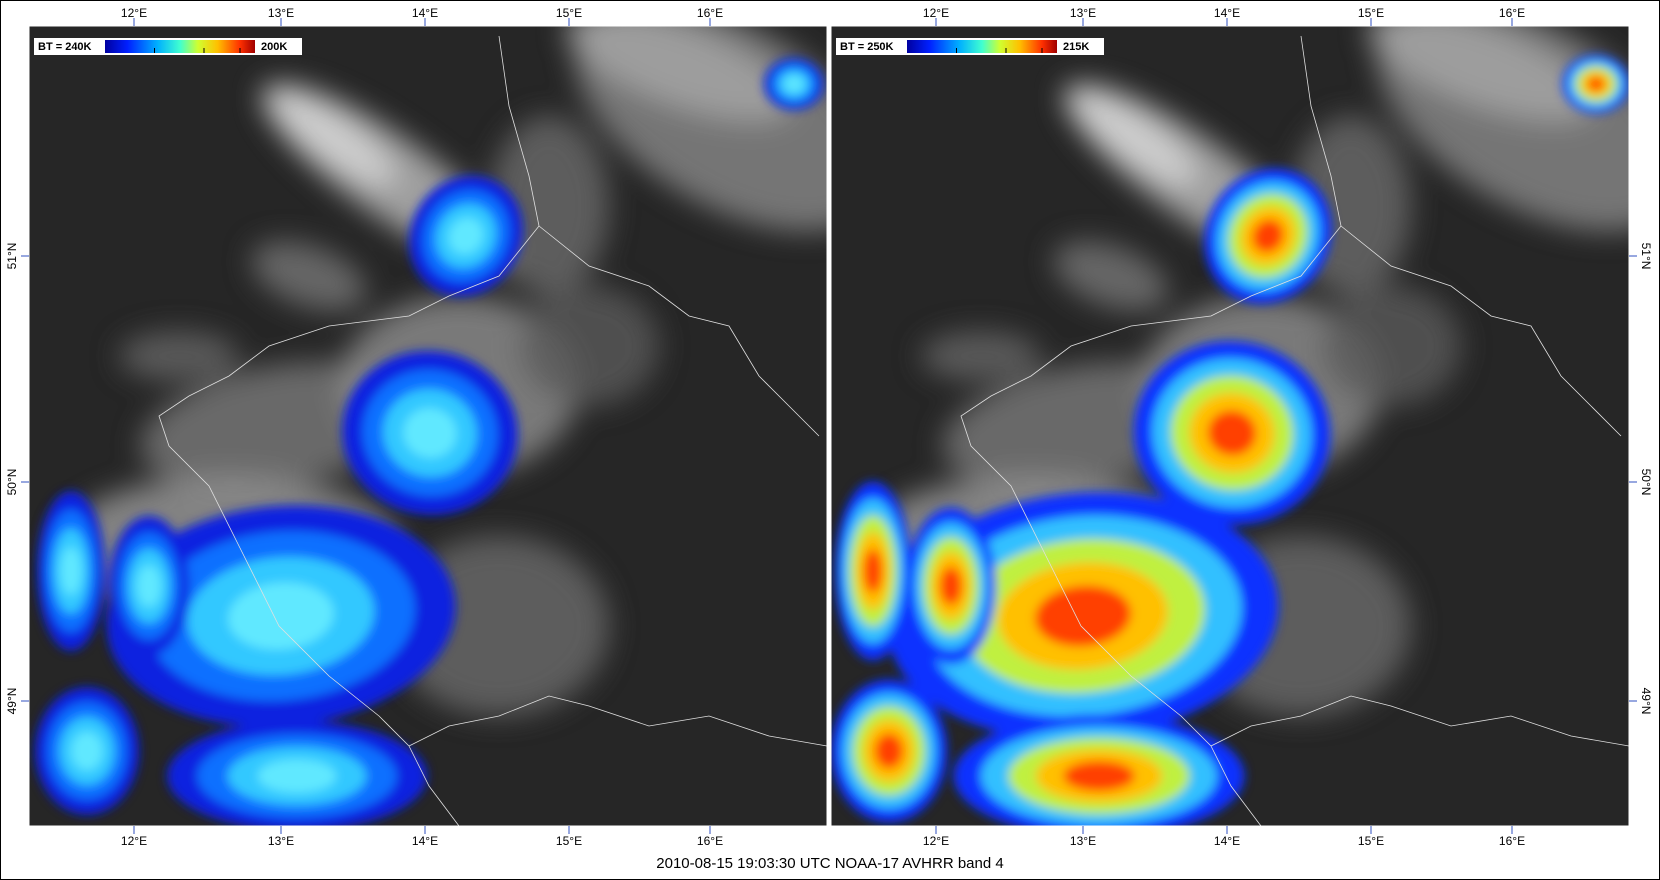  What do you see at coordinates (867, 47) in the screenshot?
I see `legend-min: BT = 250K` at bounding box center [867, 47].